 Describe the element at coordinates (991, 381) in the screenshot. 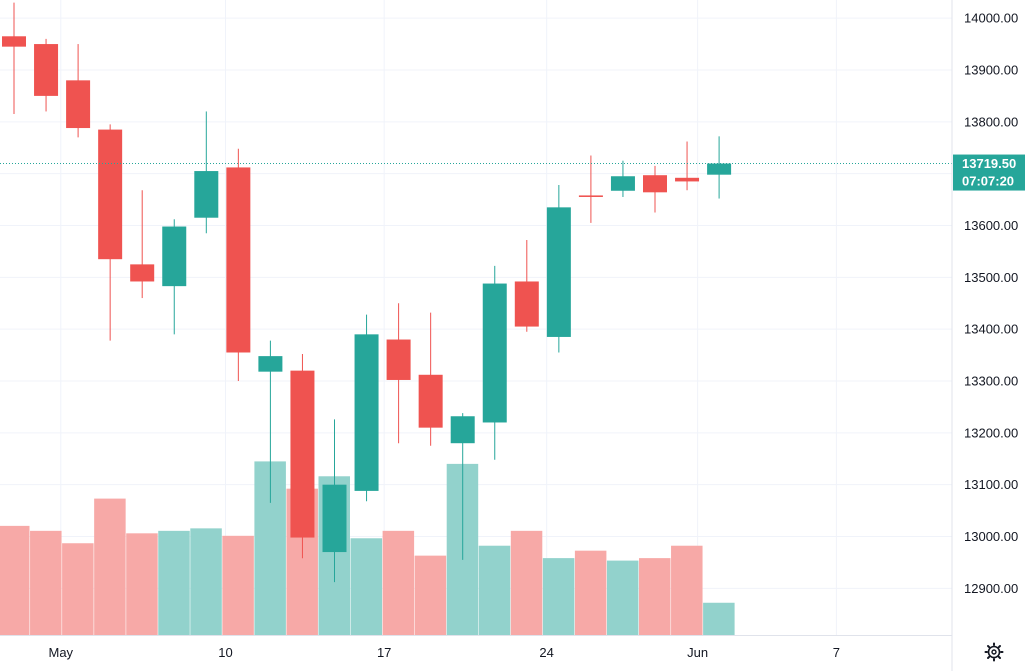

I see `price-tick-label: 13300.00` at that location.